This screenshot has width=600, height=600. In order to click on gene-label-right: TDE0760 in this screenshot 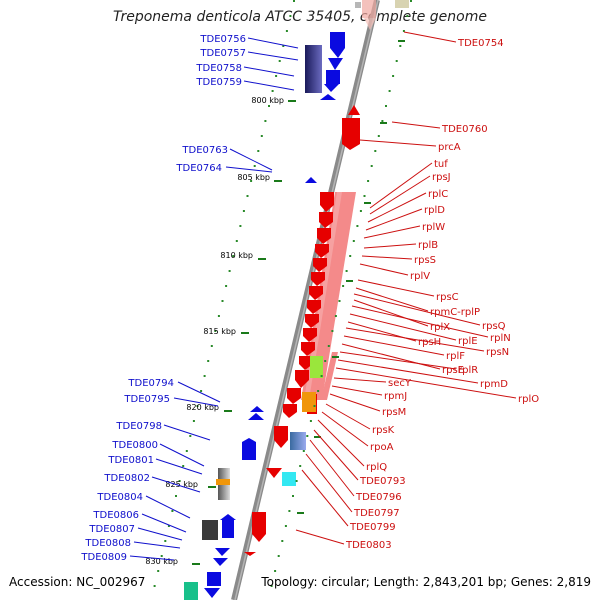, I will do `click(464, 129)`.